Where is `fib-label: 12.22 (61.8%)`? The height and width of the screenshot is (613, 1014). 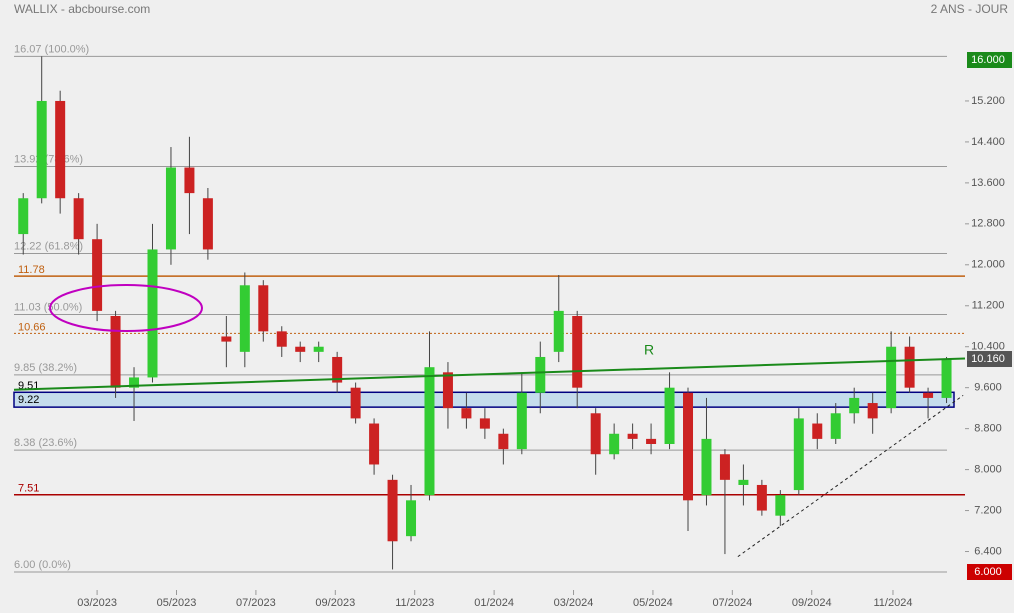 fib-label: 12.22 (61.8%) is located at coordinates (48, 246).